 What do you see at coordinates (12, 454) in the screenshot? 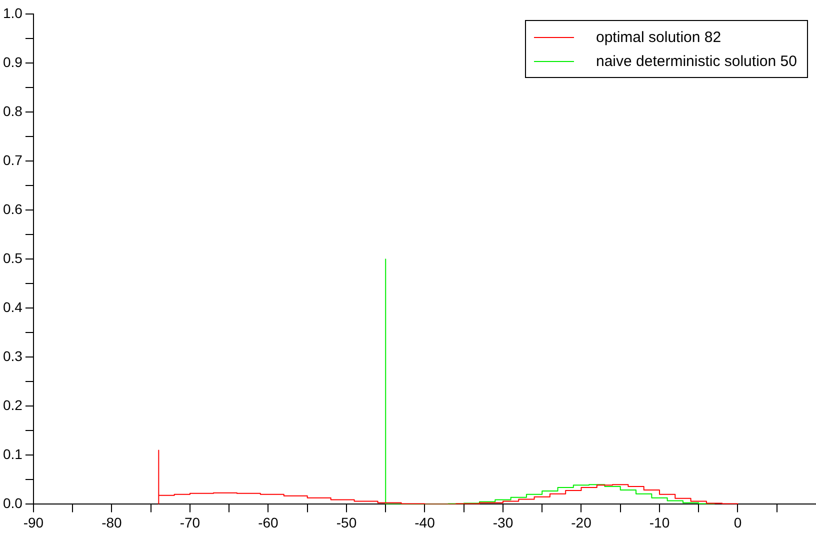
I see `y-tick-label: 0.1` at bounding box center [12, 454].